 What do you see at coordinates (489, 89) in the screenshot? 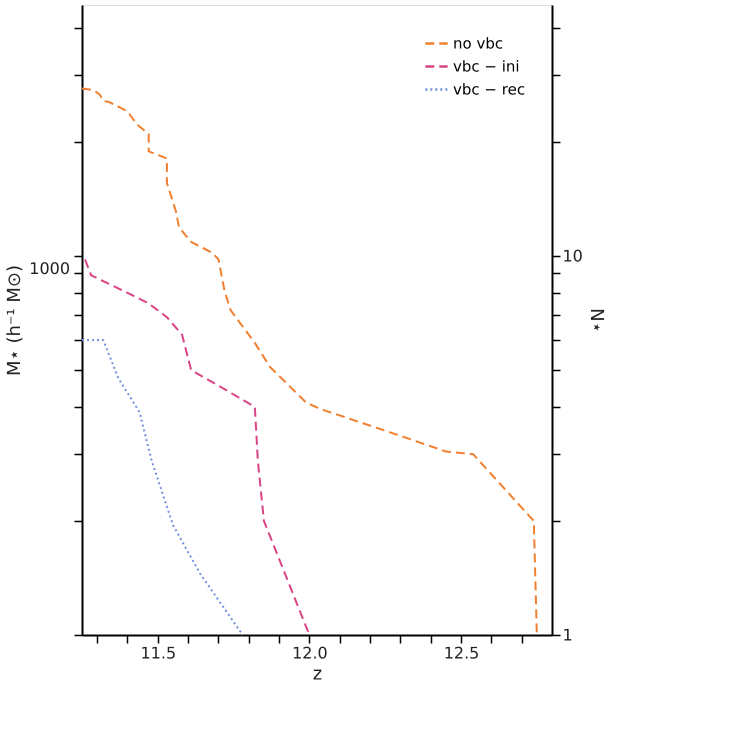
I see `legend-label: vbc − rec` at bounding box center [489, 89].